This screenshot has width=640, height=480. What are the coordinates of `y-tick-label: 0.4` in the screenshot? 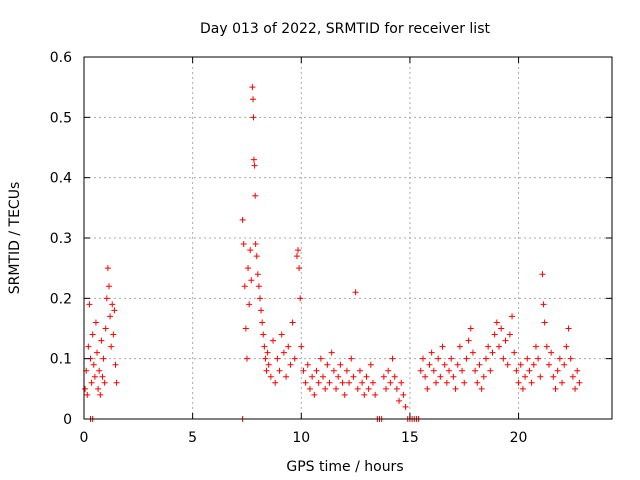 It's located at (61, 179).